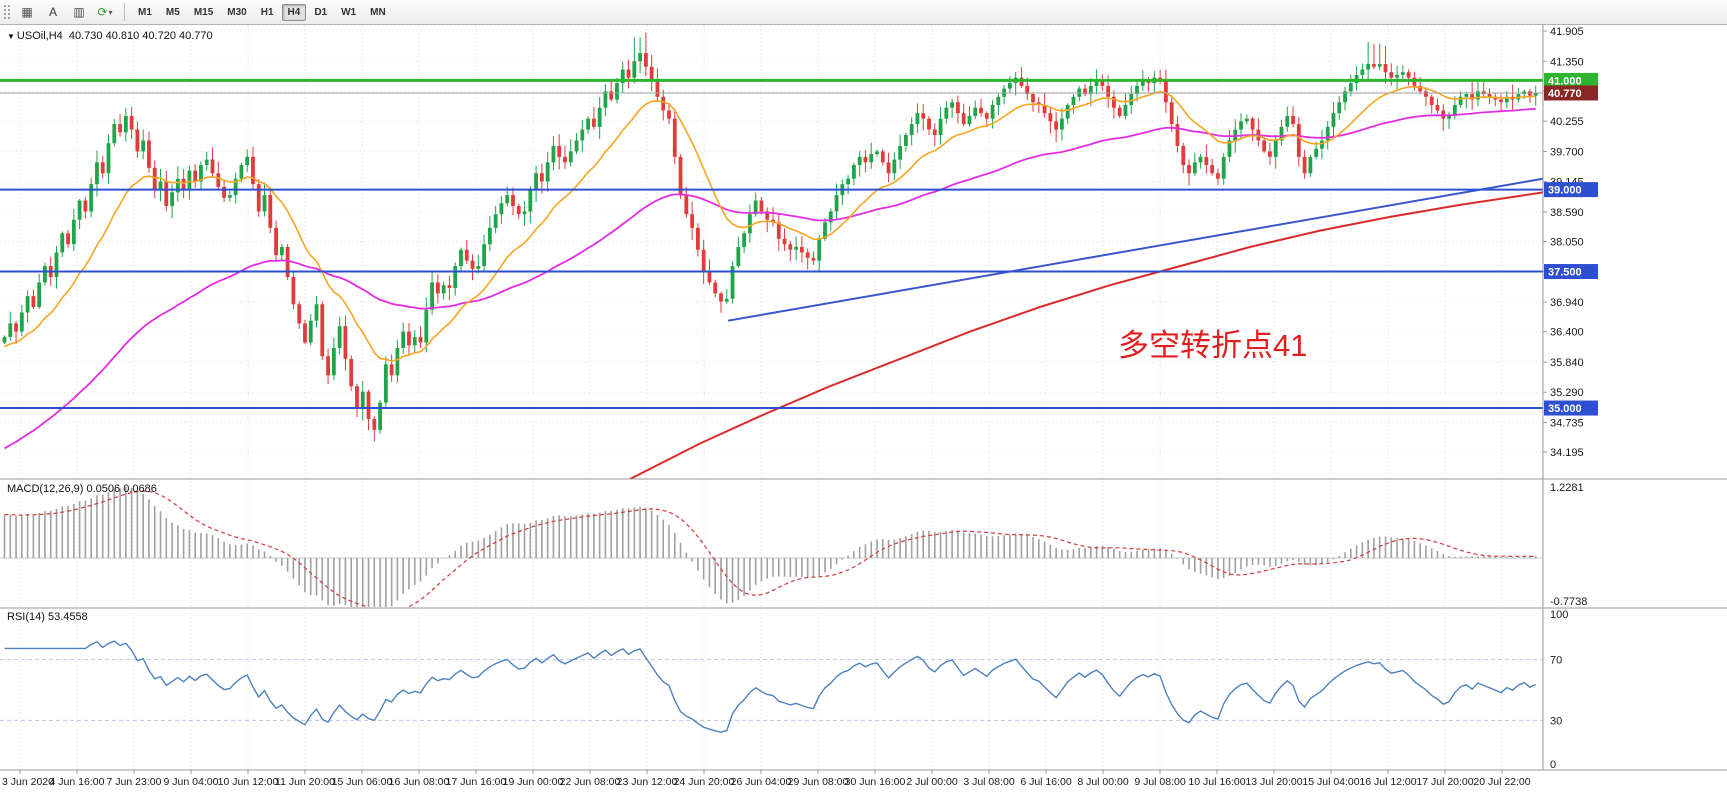 This screenshot has height=795, width=1727. Describe the element at coordinates (1559, 615) in the screenshot. I see `rsi-scale-label: 100` at that location.